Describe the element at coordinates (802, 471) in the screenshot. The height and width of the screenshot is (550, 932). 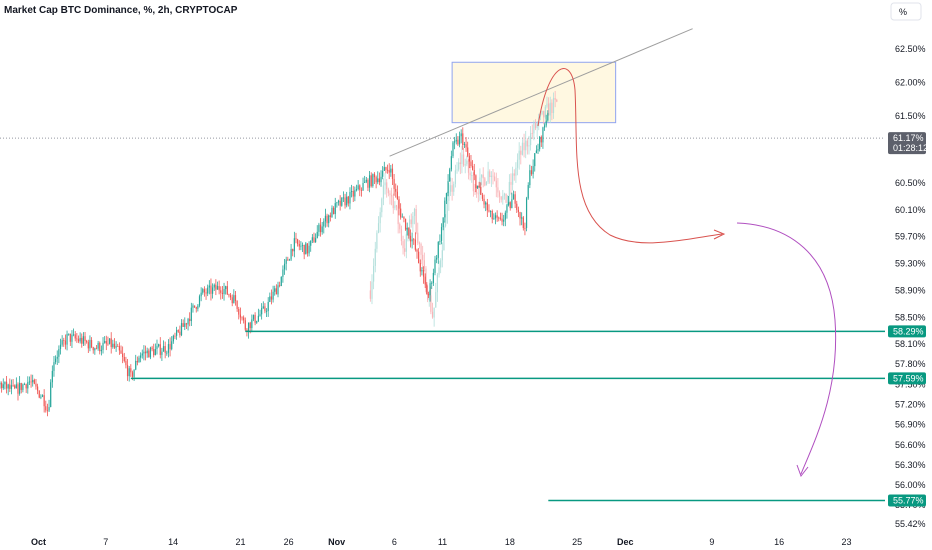
I see `purple-arrowhead` at that location.